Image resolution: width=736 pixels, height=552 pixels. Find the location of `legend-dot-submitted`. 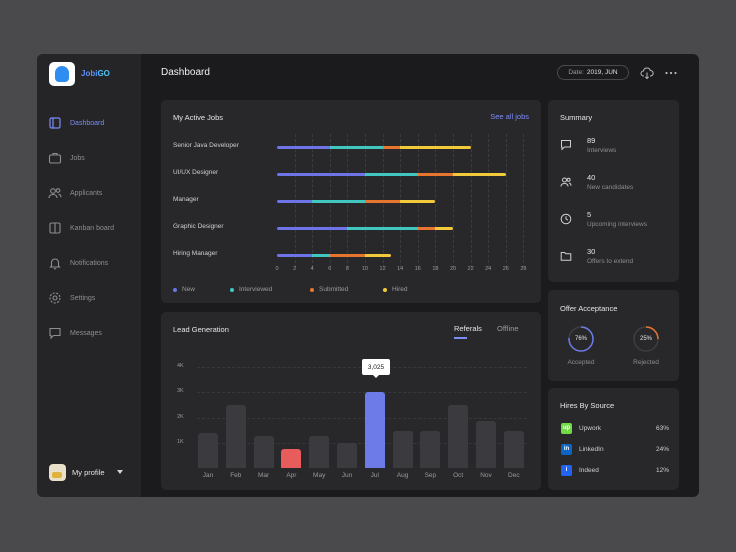

legend-dot-submitted is located at coordinates (312, 289).